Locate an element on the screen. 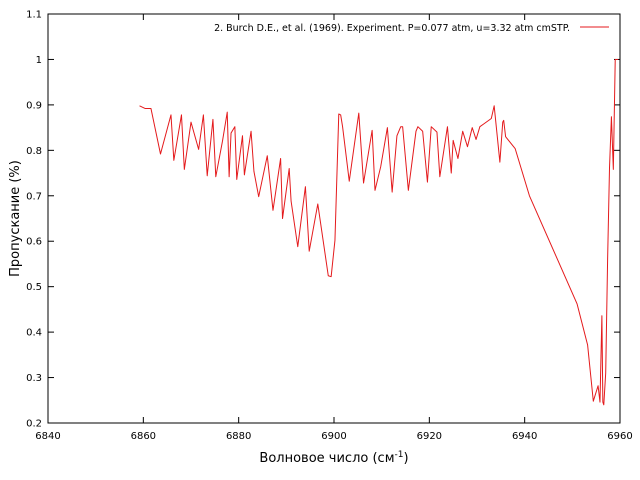 The image size is (640, 480). y-tick-label: 0.3 is located at coordinates (34, 378).